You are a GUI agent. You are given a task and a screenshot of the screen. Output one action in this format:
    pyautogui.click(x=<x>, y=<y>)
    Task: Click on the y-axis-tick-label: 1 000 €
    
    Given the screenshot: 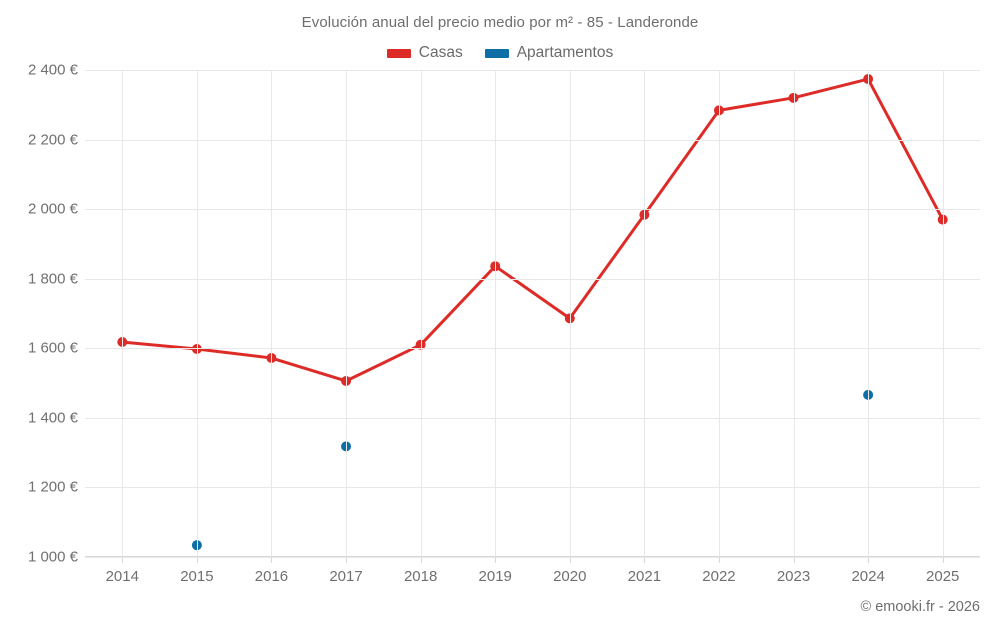 What is the action you would take?
    pyautogui.click(x=52, y=557)
    